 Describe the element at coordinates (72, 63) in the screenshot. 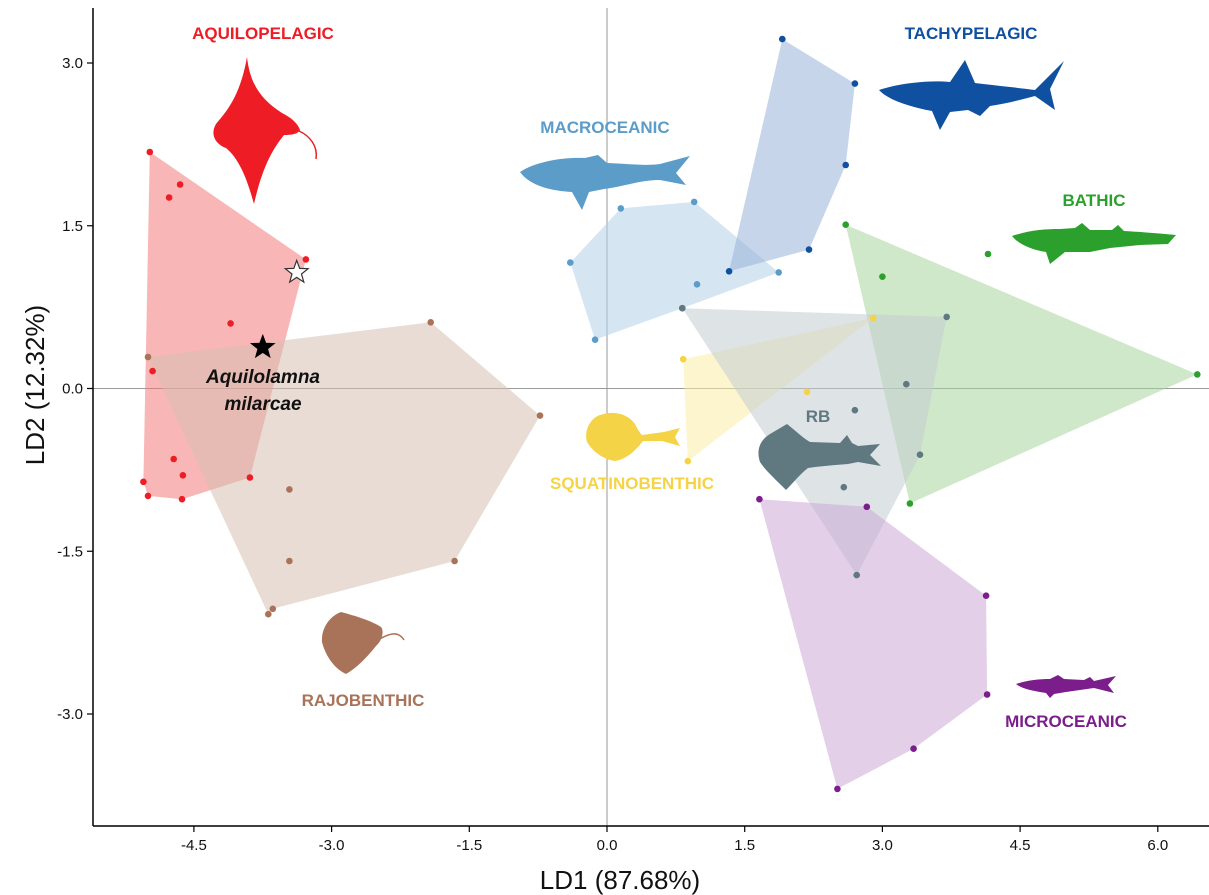

I see `y-tick-label: 3.0` at that location.